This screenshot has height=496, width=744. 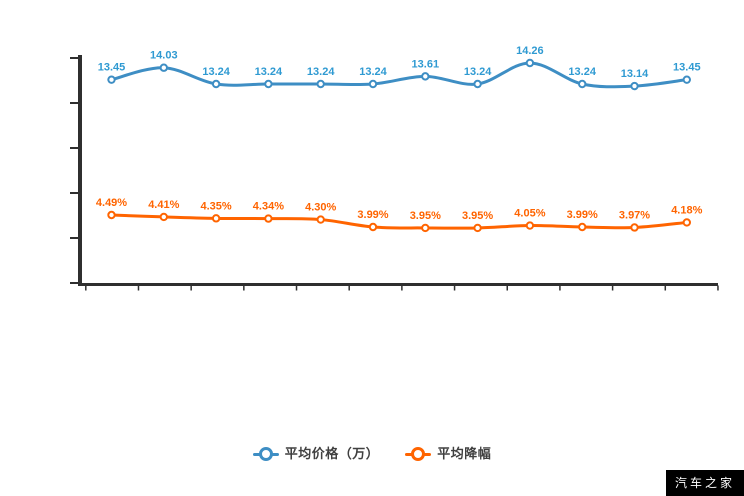 I want to click on legend-item-price: 平均价格（万）, so click(x=316, y=453).